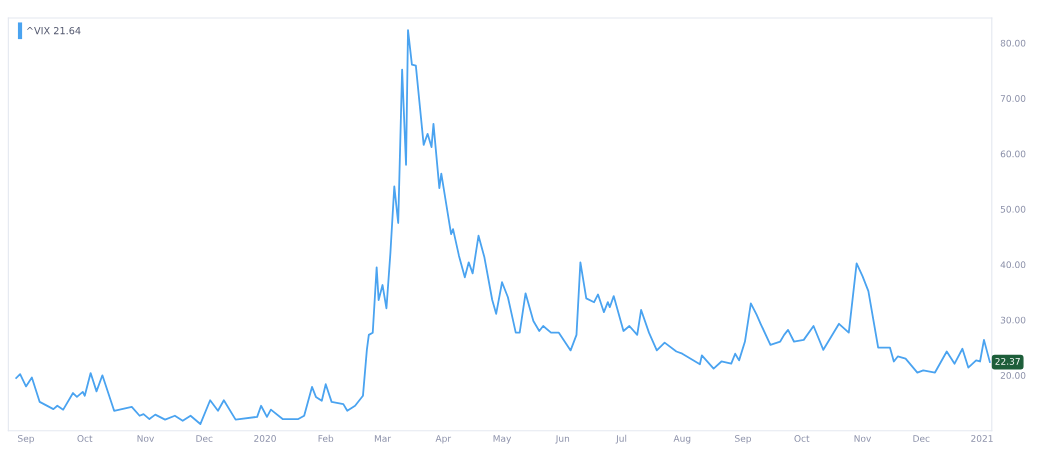 This screenshot has height=451, width=1044. I want to click on y-tick-label: 70.00, so click(1013, 98).